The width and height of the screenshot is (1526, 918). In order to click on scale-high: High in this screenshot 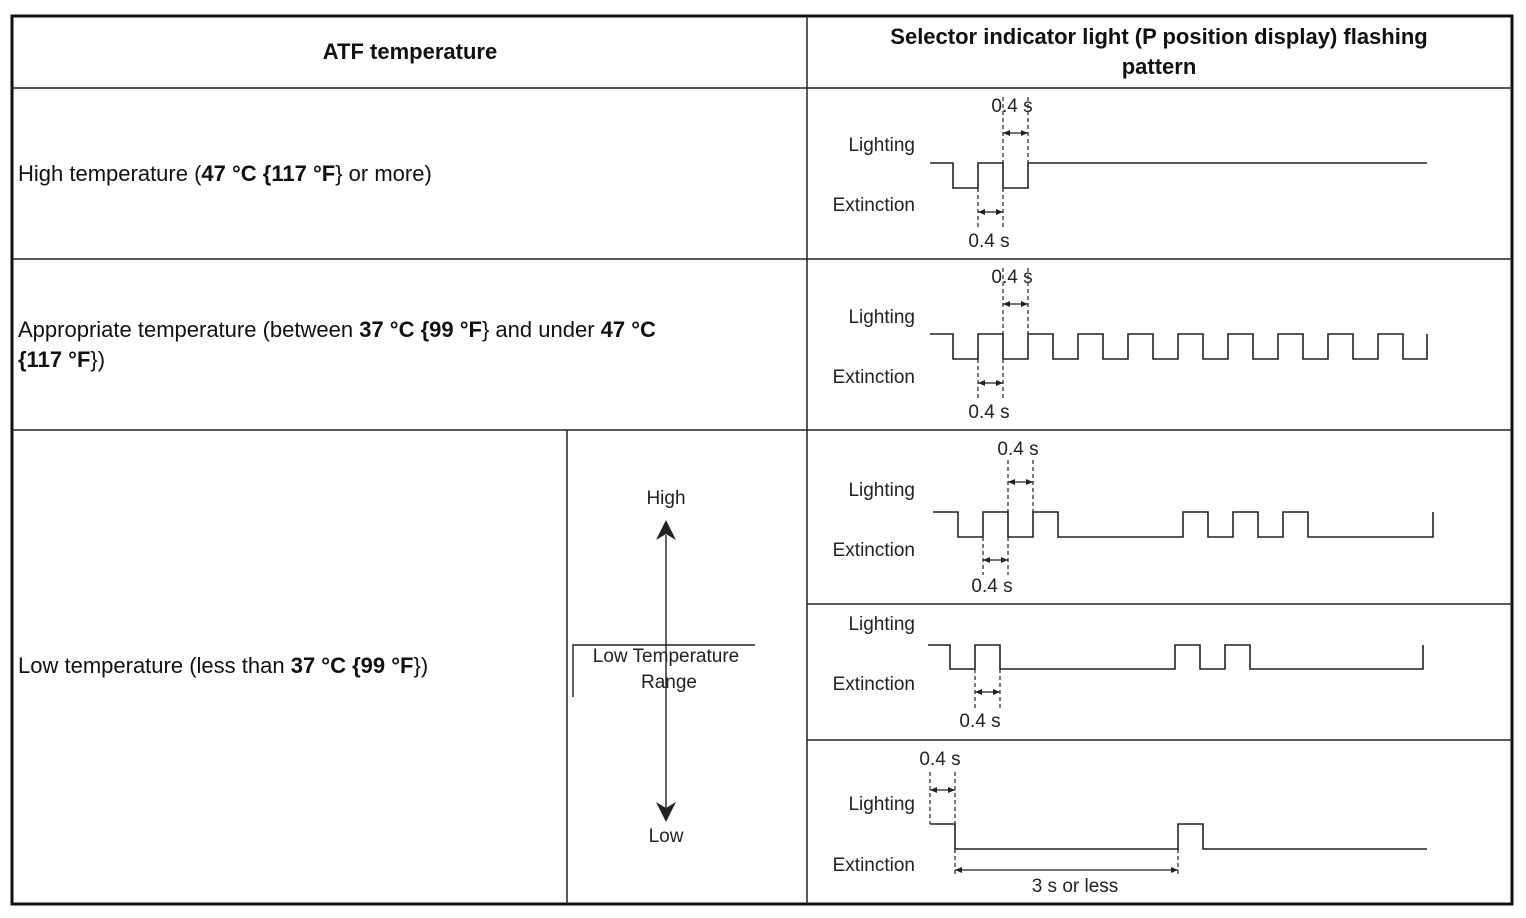, I will do `click(665, 498)`.